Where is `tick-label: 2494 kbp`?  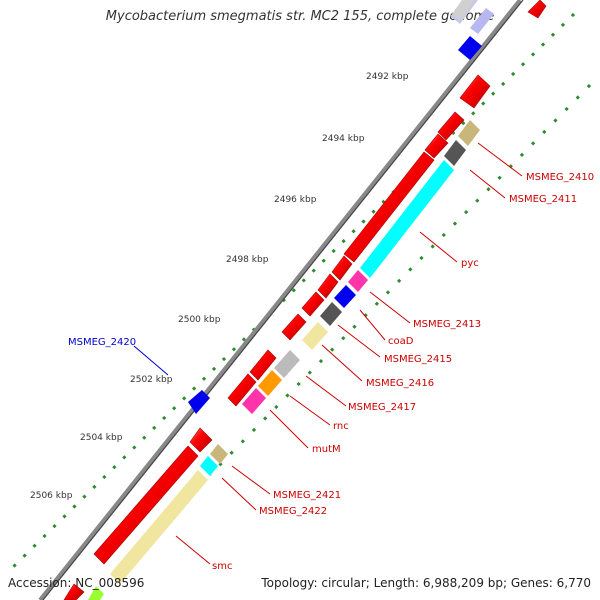
tick-label: 2494 kbp is located at coordinates (343, 139).